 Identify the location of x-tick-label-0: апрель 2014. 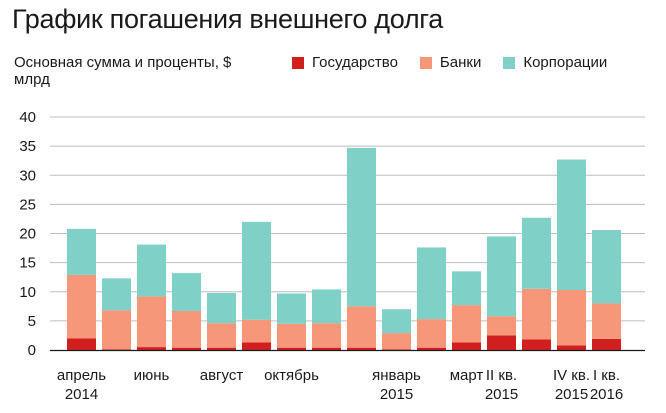
(81, 385).